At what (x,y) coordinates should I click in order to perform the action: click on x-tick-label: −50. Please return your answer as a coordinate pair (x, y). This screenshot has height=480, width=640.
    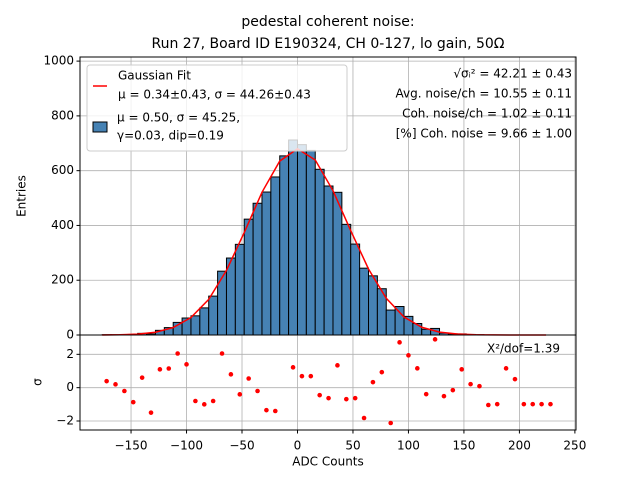
    Looking at the image, I should click on (241, 446).